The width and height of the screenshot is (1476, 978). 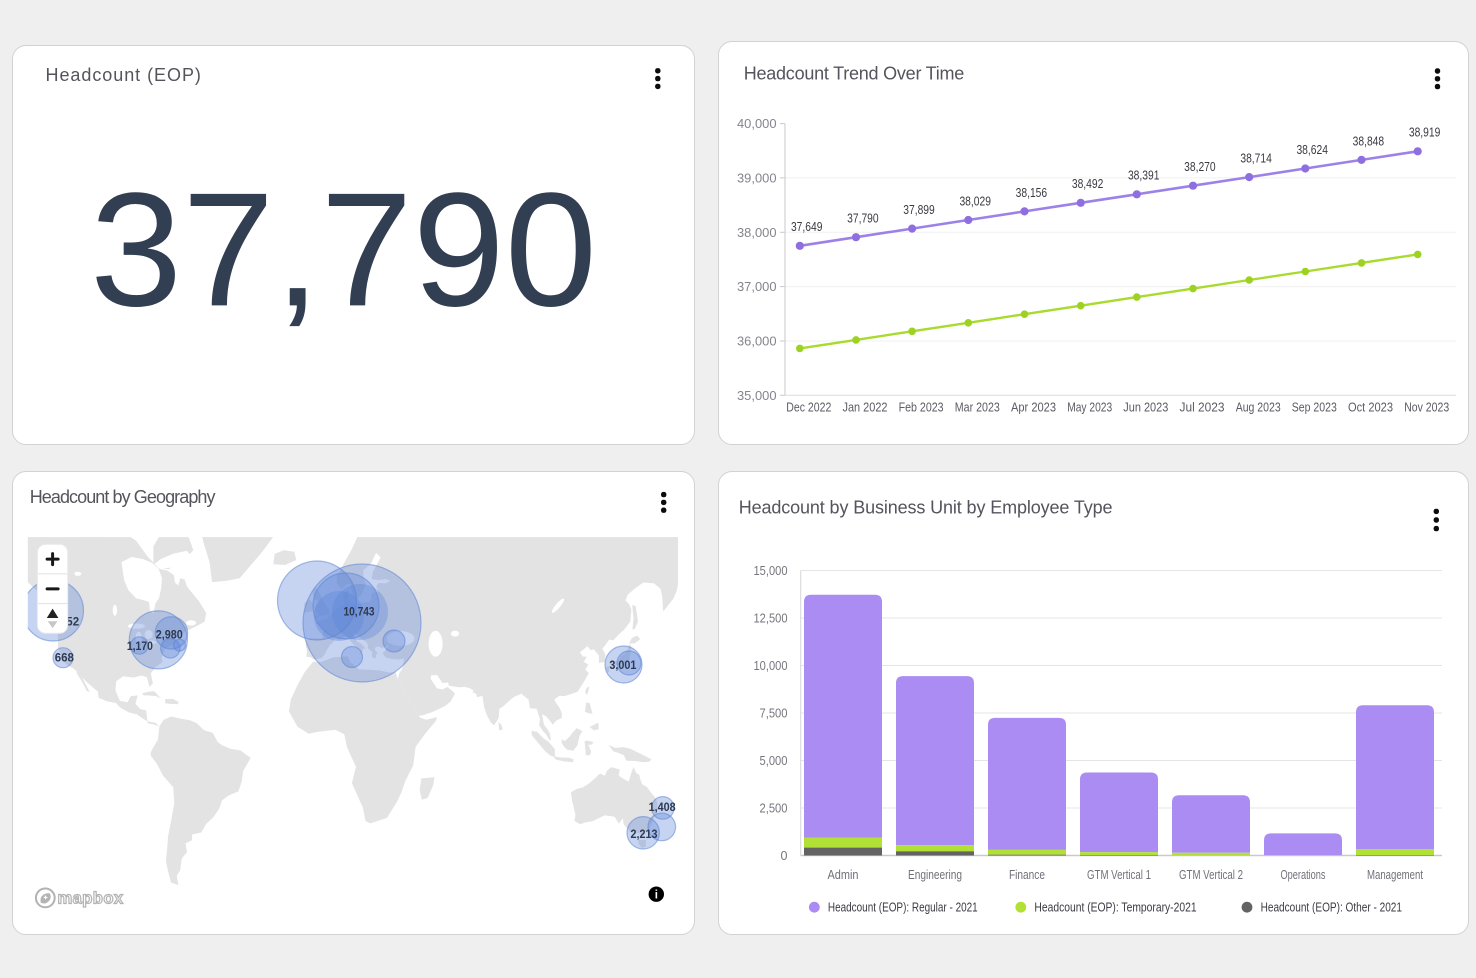 I want to click on svg-text: Engineering, so click(x=935, y=875).